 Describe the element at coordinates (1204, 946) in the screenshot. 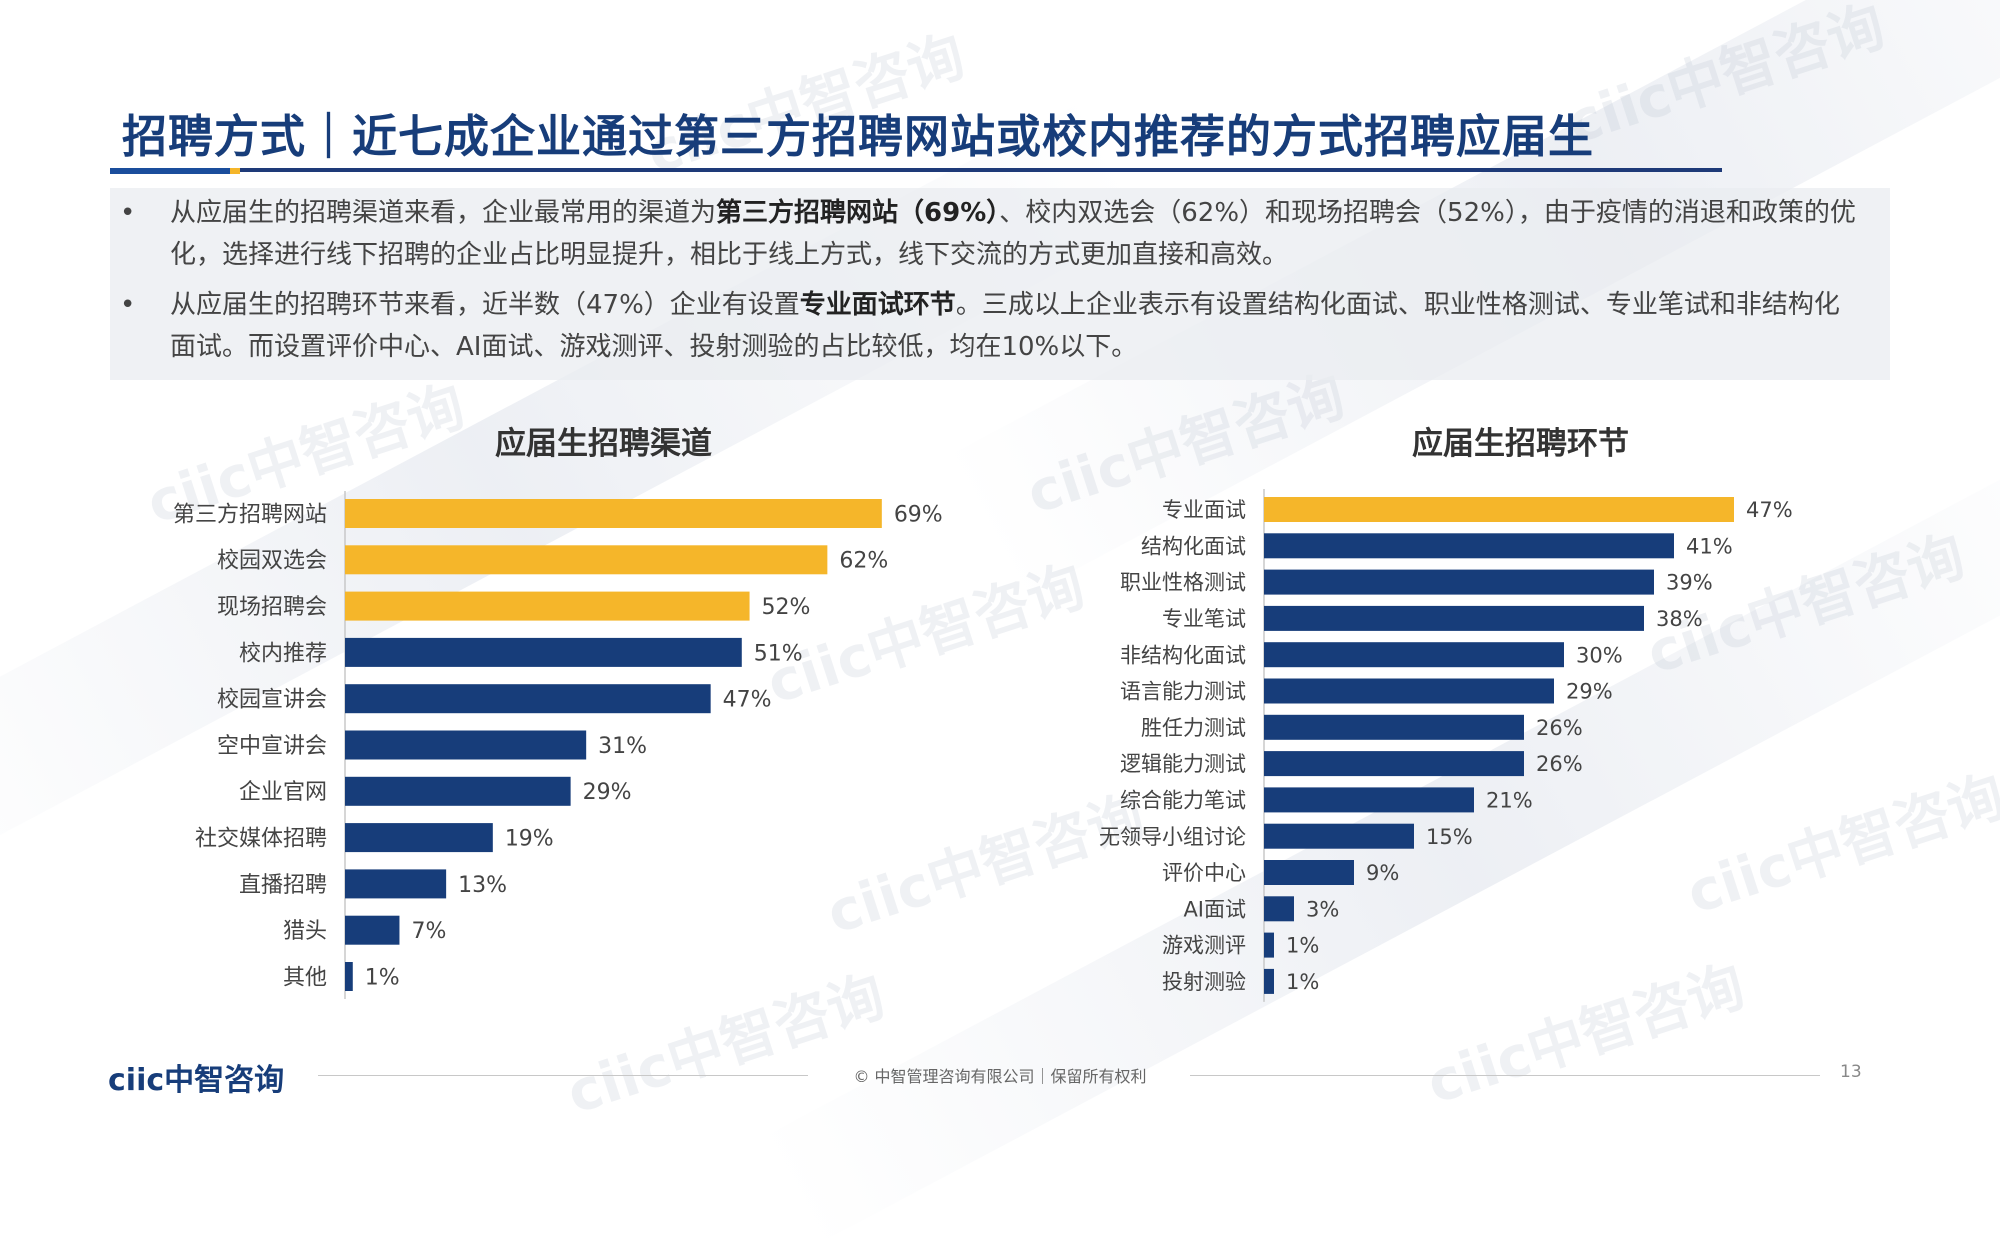

I see `category-label: 游戏测评` at that location.